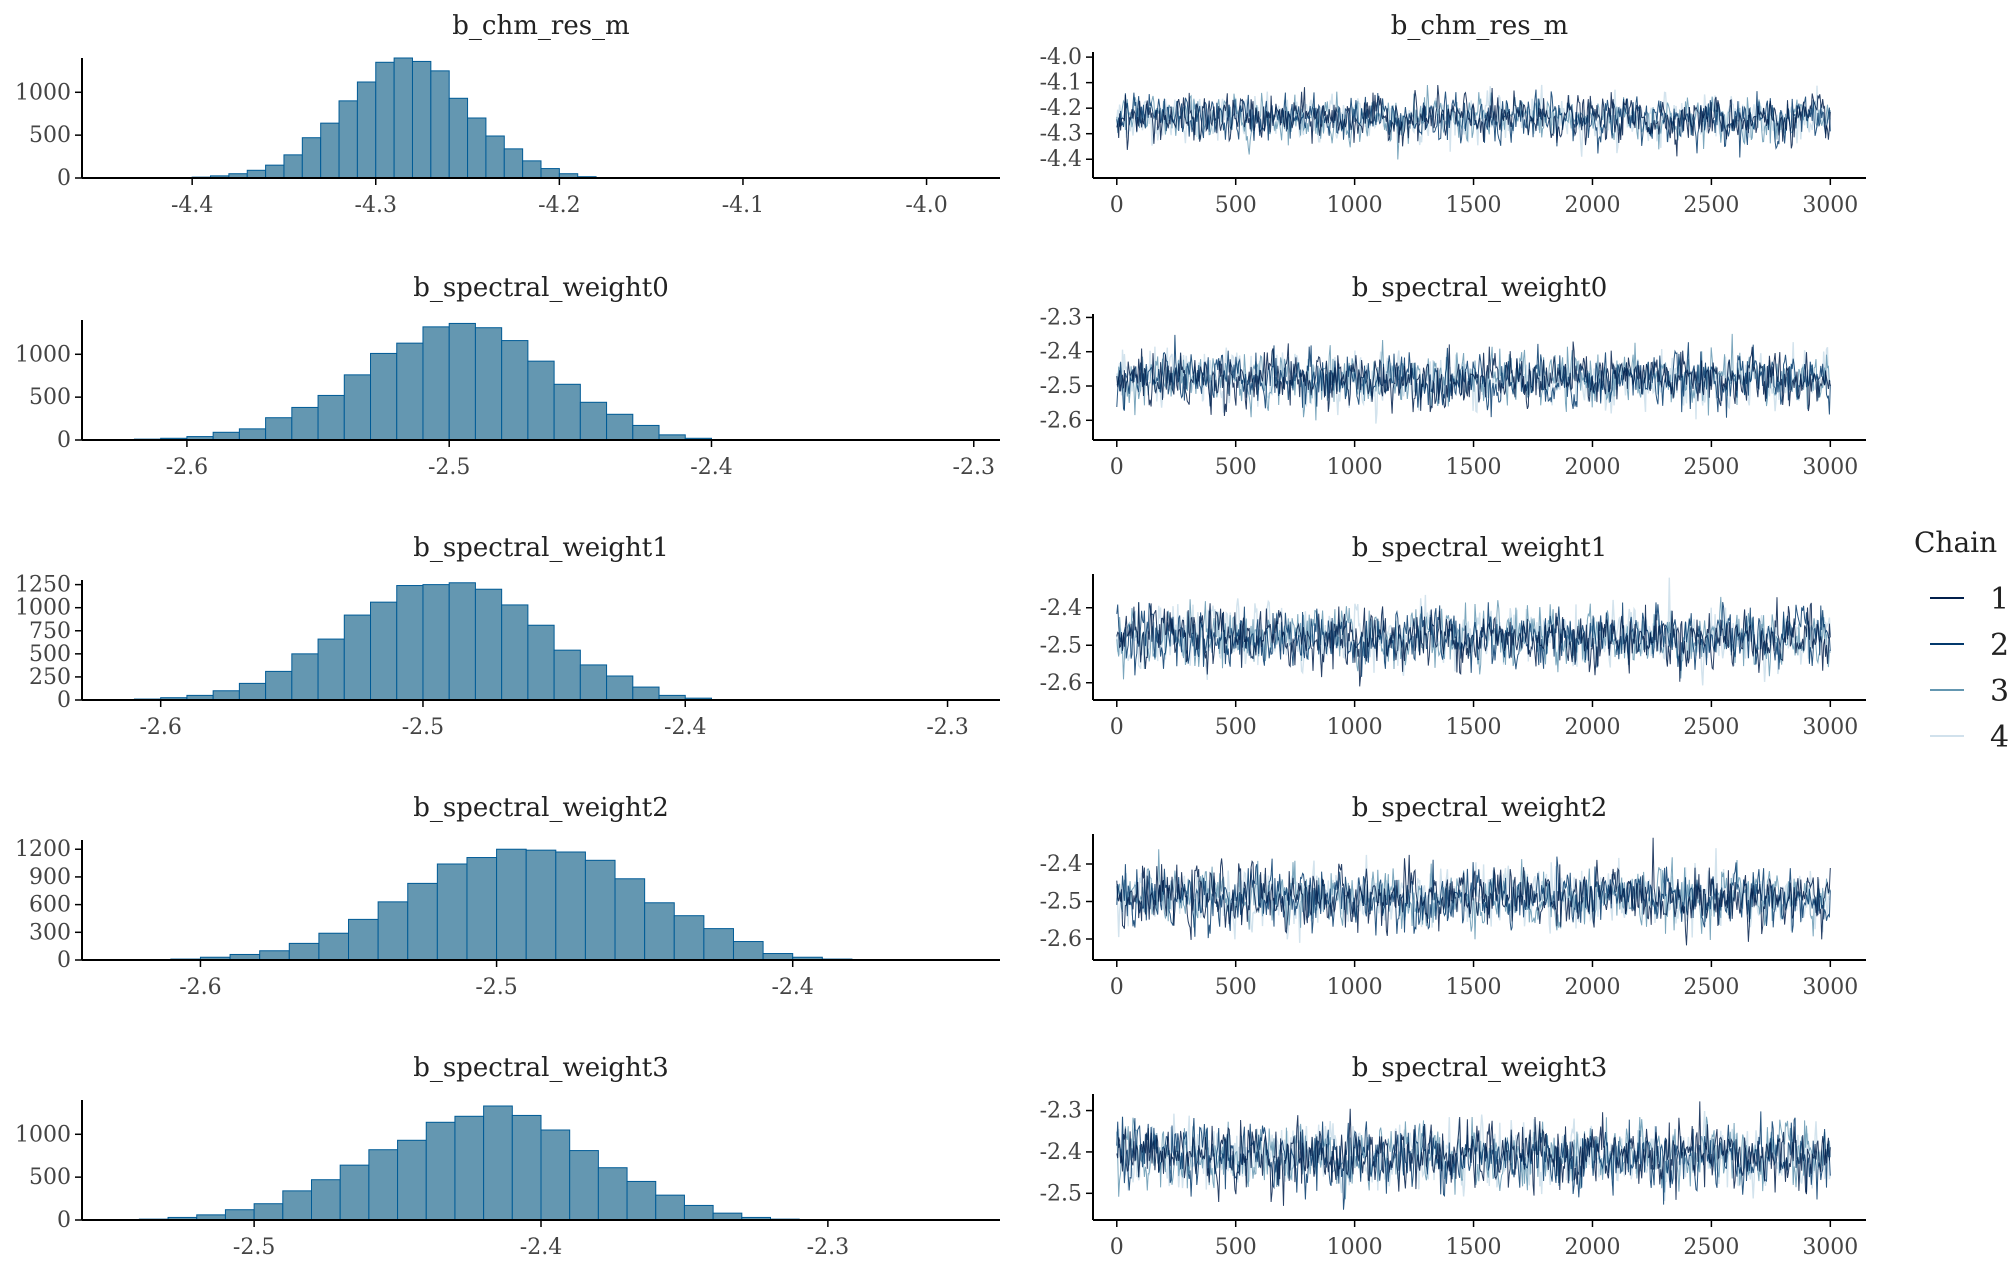 This screenshot has width=2016, height=1267. Describe the element at coordinates (1061, 1193) in the screenshot. I see `trace-y-tick-label: -2.5` at that location.